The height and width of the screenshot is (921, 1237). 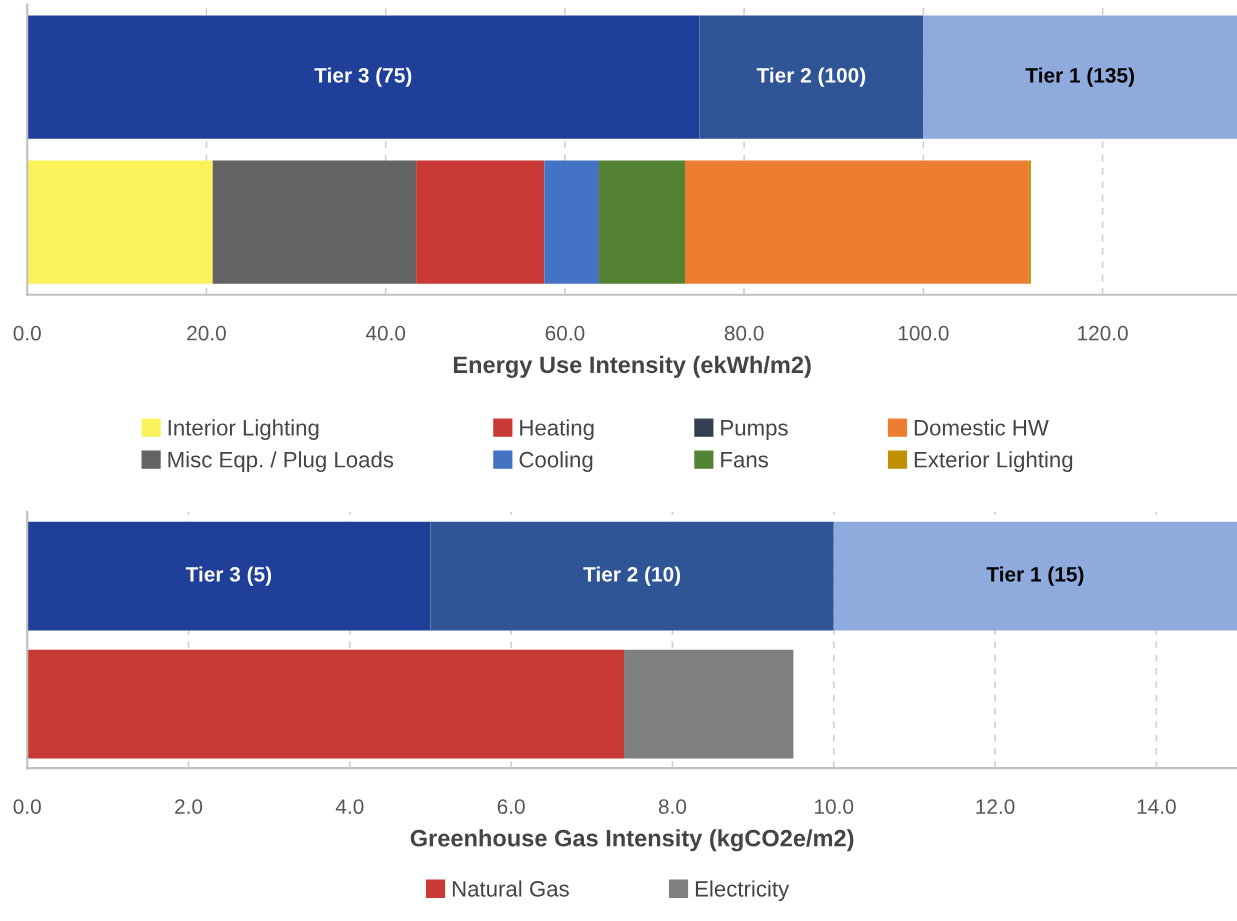 I want to click on x-tick-label: 14.0, so click(x=1156, y=806).